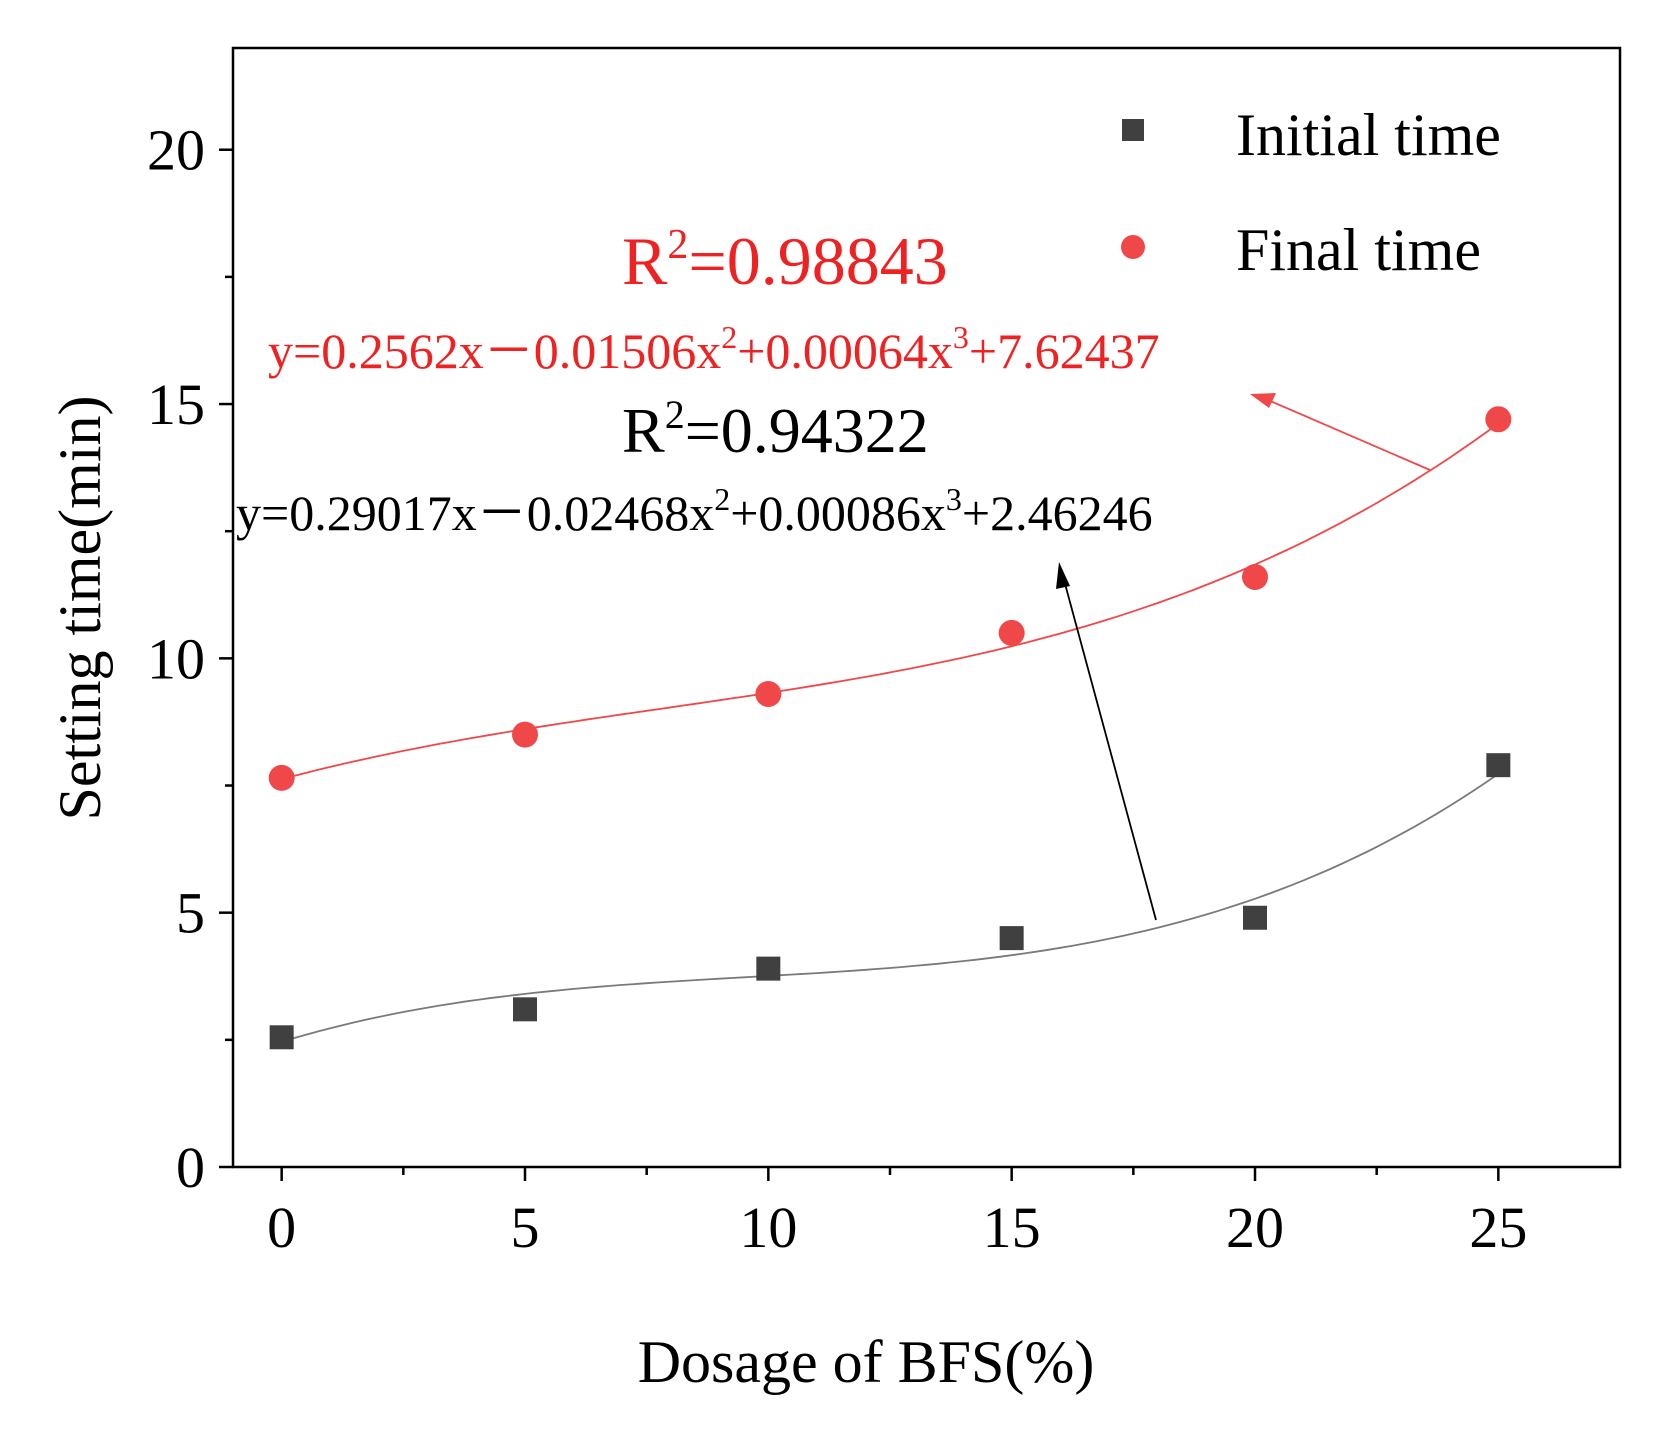 Image resolution: width=1664 pixels, height=1430 pixels. I want to click on y-tick-label: 10, so click(176, 658).